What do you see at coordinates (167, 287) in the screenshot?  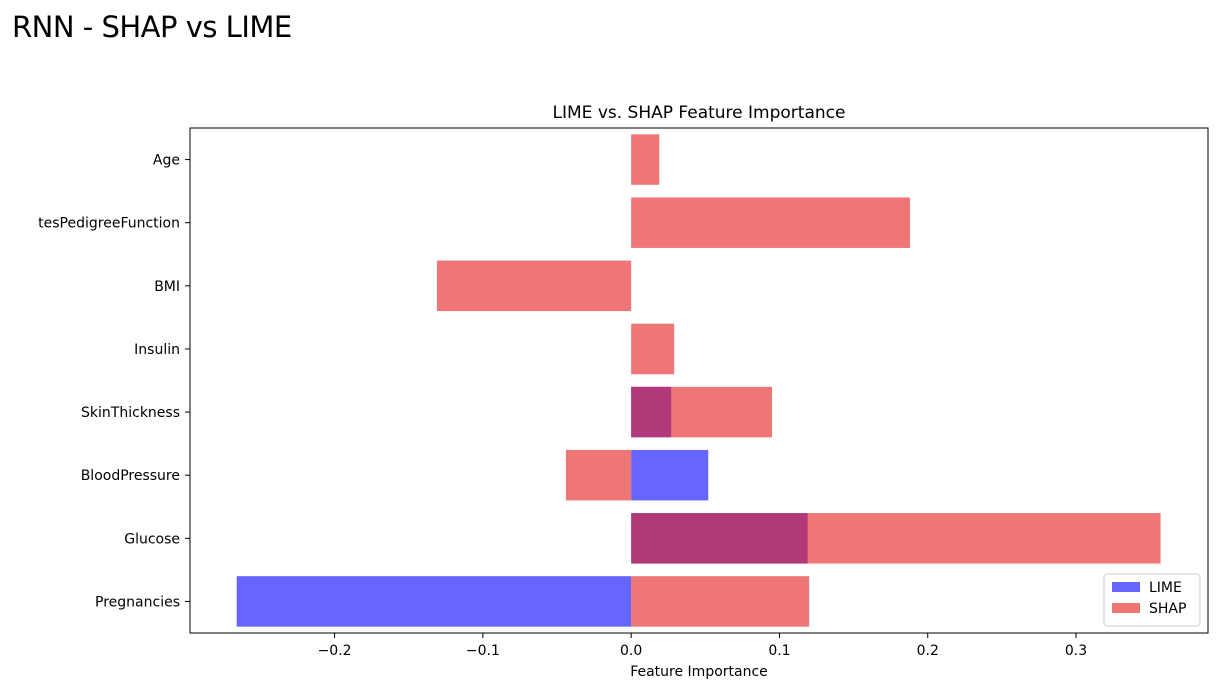 I see `y-tick-label: BMI` at bounding box center [167, 287].